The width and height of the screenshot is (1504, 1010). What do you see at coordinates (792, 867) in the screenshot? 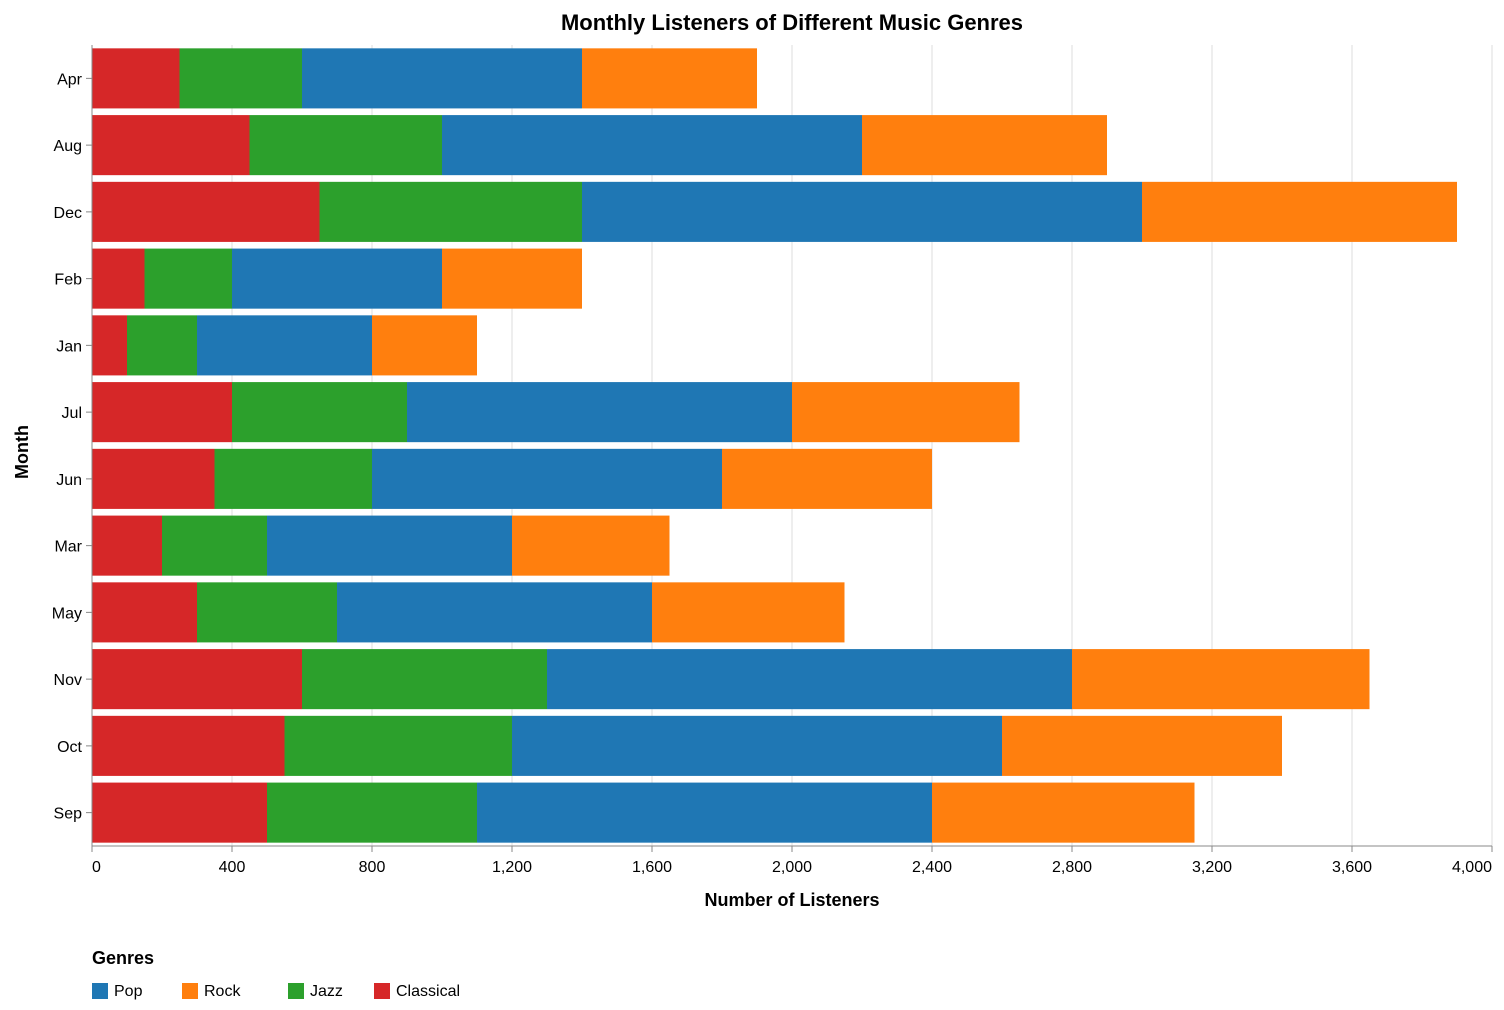
I see `x-tick-label: 2,000` at bounding box center [792, 867].